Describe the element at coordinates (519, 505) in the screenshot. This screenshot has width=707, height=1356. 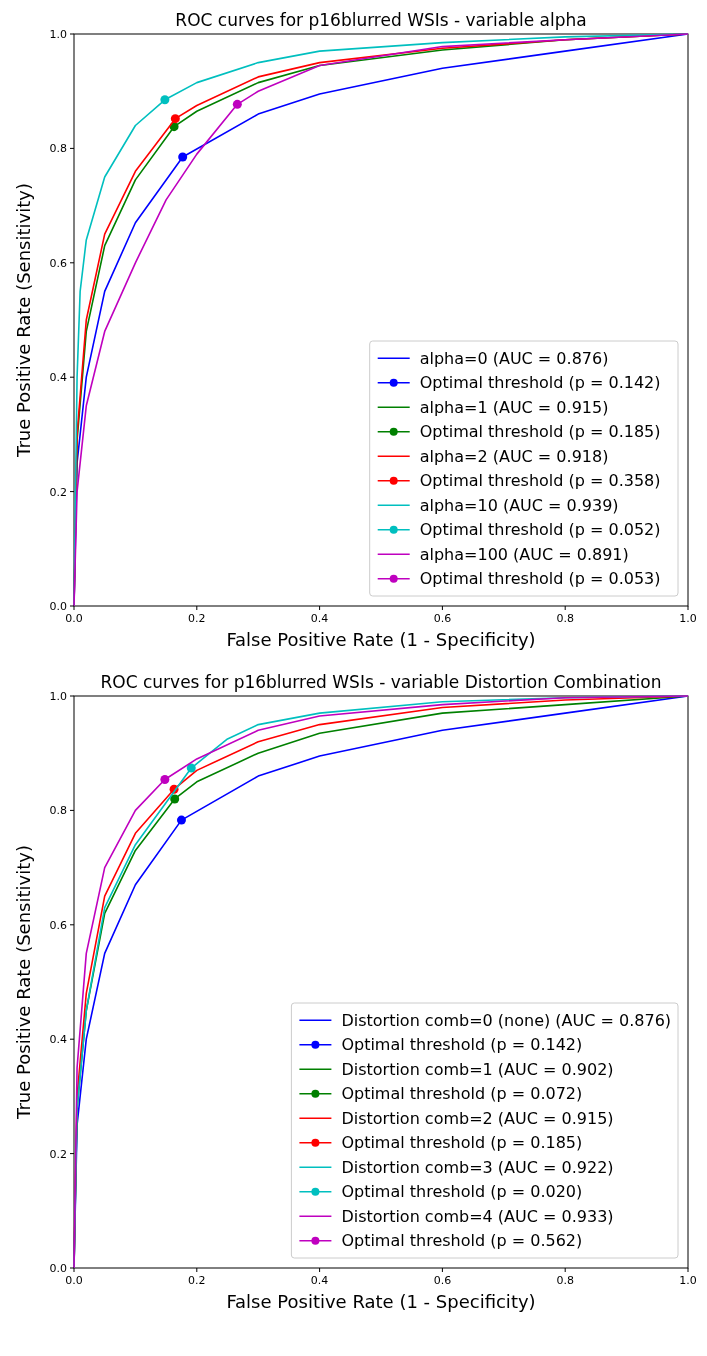
I see `legend-label: alpha=10 (AUC = 0.939)` at that location.